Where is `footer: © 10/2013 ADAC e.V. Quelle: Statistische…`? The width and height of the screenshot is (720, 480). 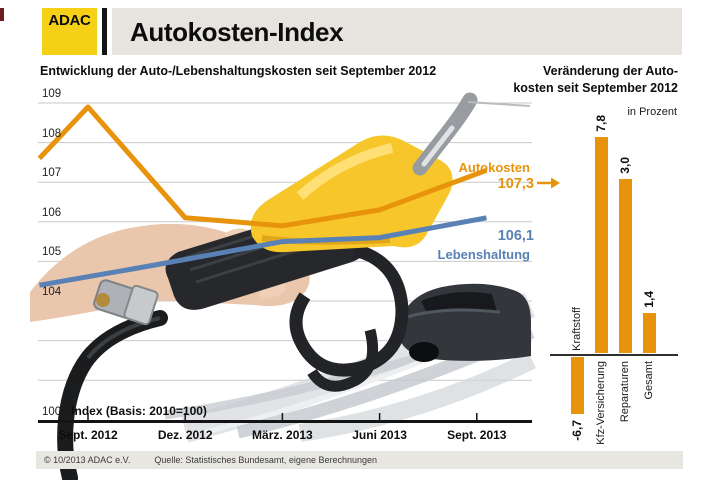 footer: © 10/2013 ADAC e.V. Quelle: Statistische… is located at coordinates (359, 460).